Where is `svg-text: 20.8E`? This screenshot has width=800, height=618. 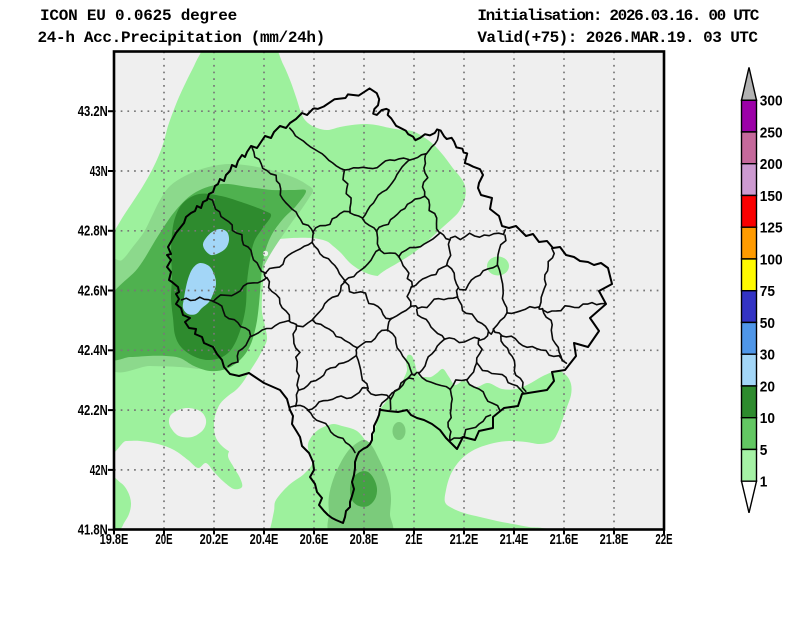 svg-text: 20.8E is located at coordinates (364, 539).